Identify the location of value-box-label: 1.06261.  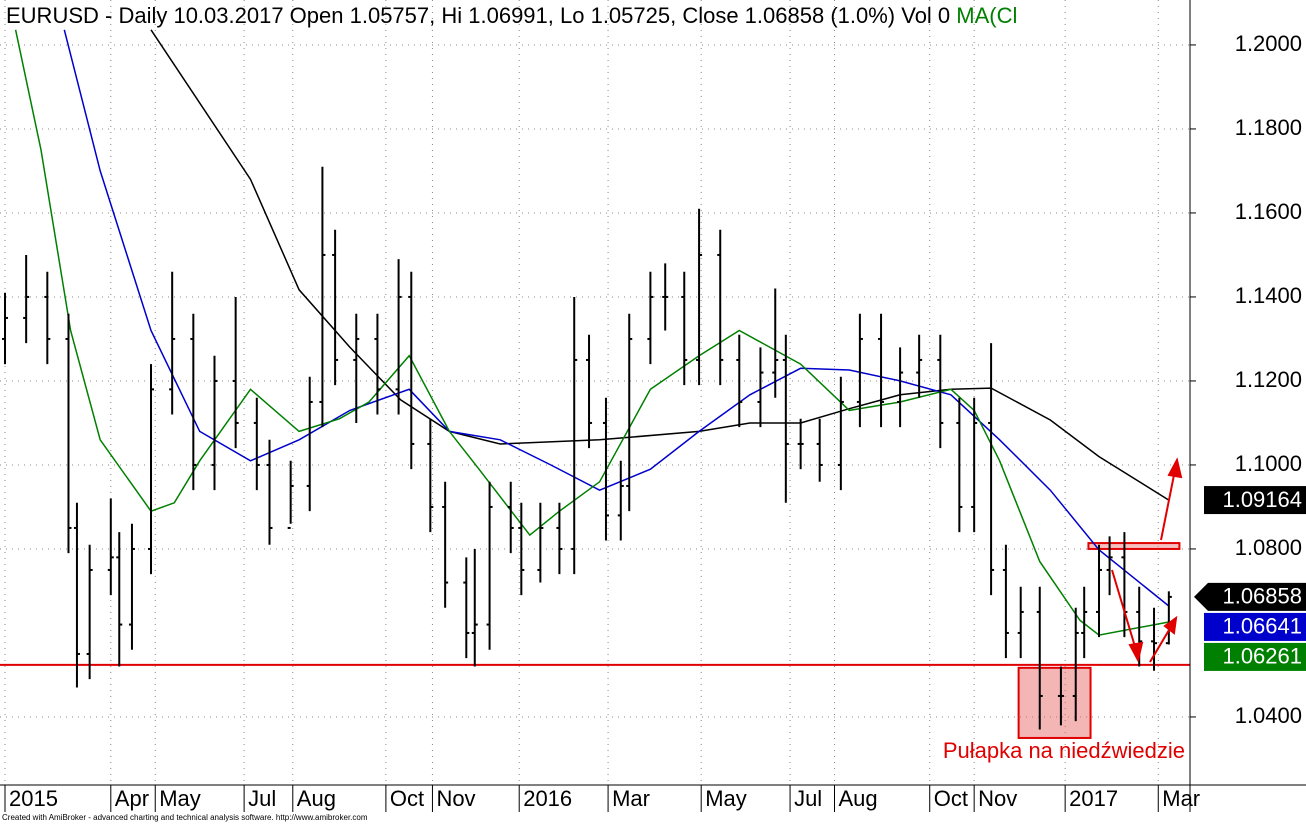
(1262, 656).